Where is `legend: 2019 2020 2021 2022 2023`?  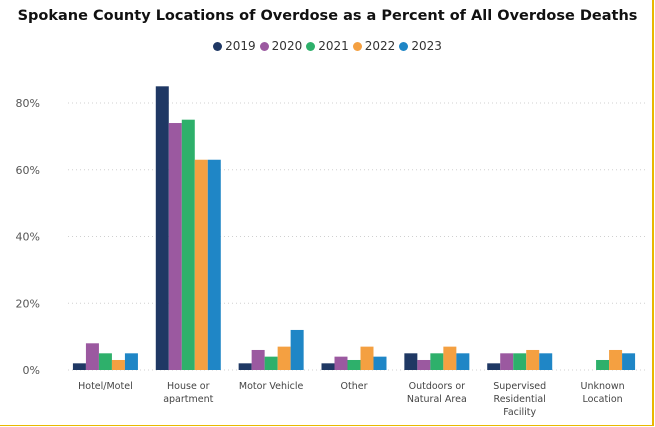
legend: 2019 2020 2021 2022 2023 is located at coordinates (327, 46).